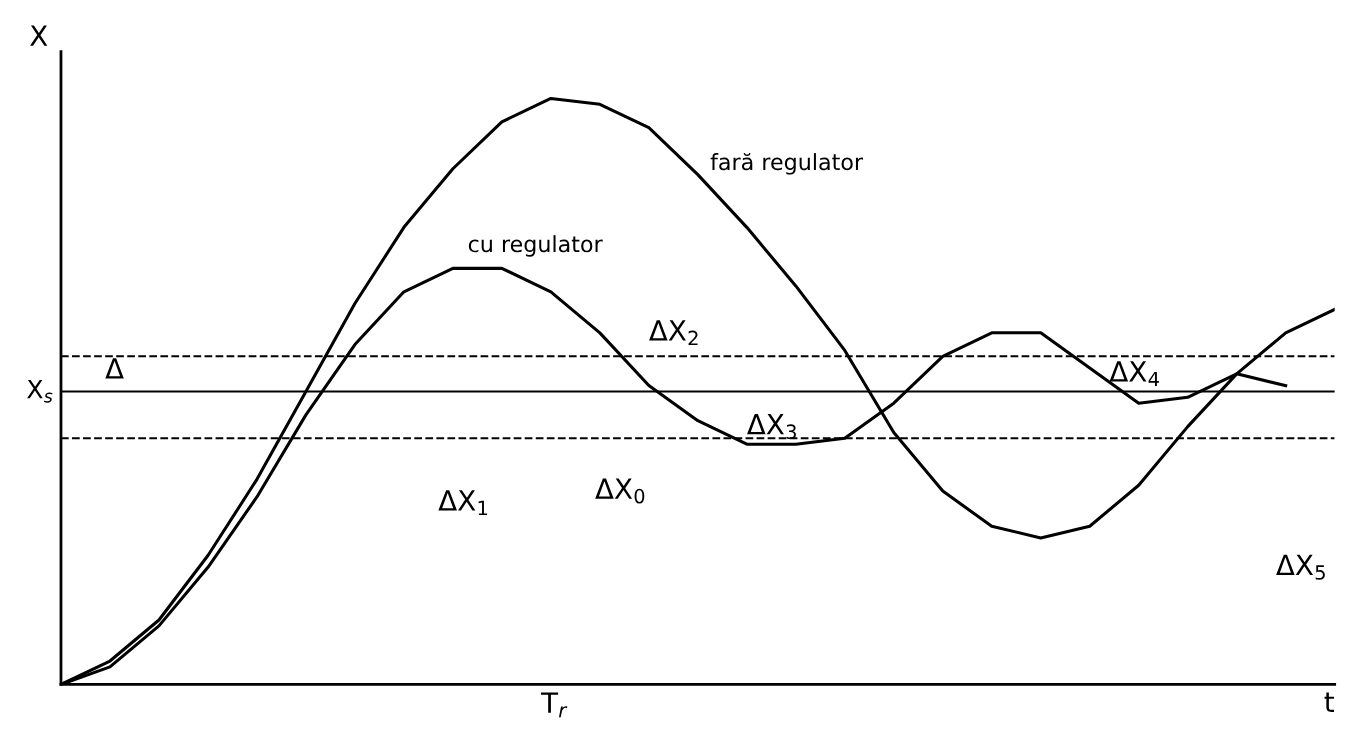  What do you see at coordinates (114, 368) in the screenshot?
I see `annotation: Δ` at bounding box center [114, 368].